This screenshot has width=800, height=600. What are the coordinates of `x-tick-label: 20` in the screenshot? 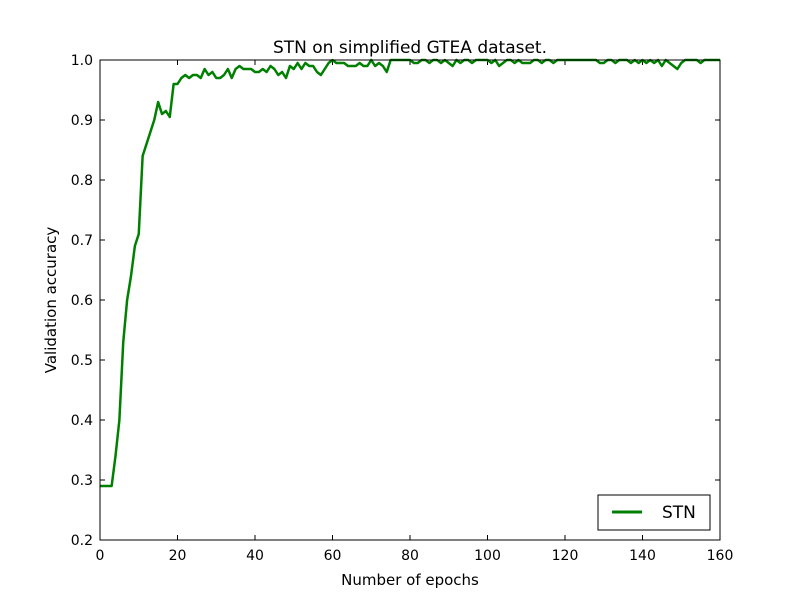 It's located at (178, 556).